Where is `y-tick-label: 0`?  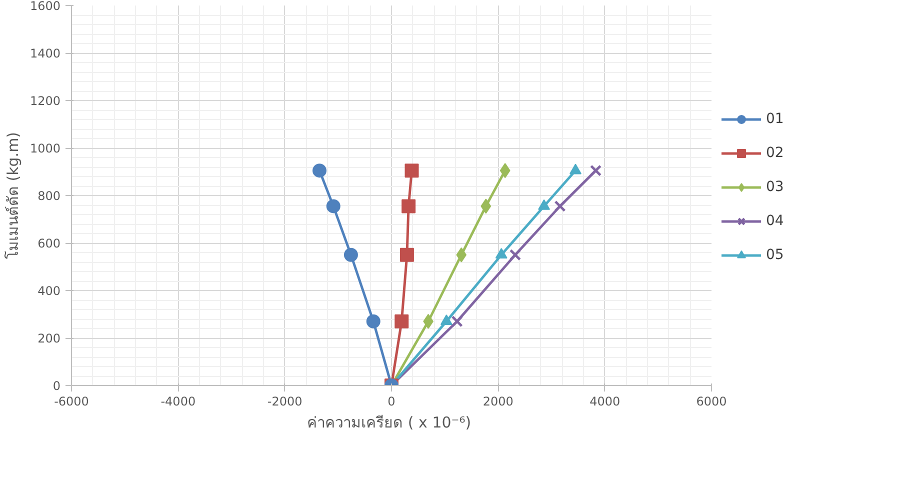
y-tick-label: 0 is located at coordinates (56, 386).